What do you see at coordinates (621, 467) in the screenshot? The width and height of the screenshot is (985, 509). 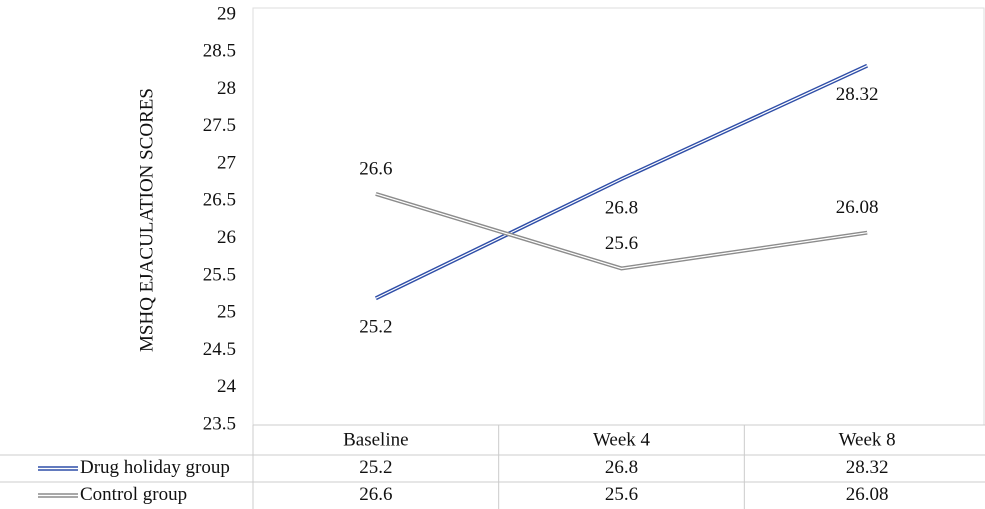 I see `table-cell: 26.8` at bounding box center [621, 467].